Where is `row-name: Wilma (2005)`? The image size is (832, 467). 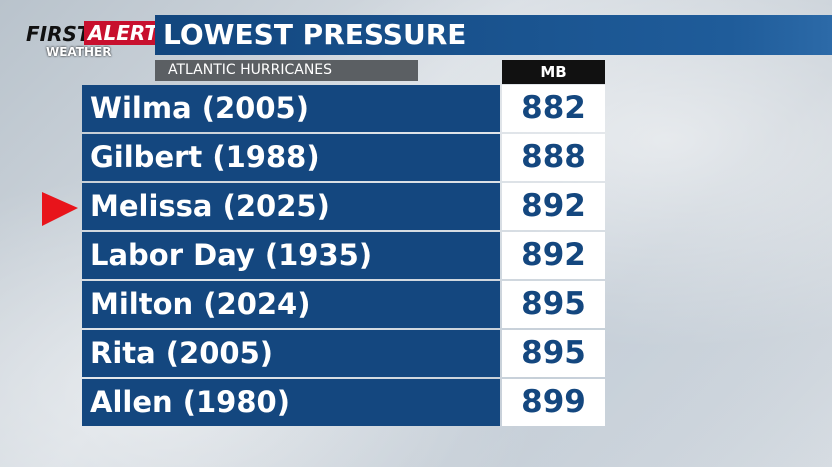
row-name: Wilma (2005) is located at coordinates (291, 108).